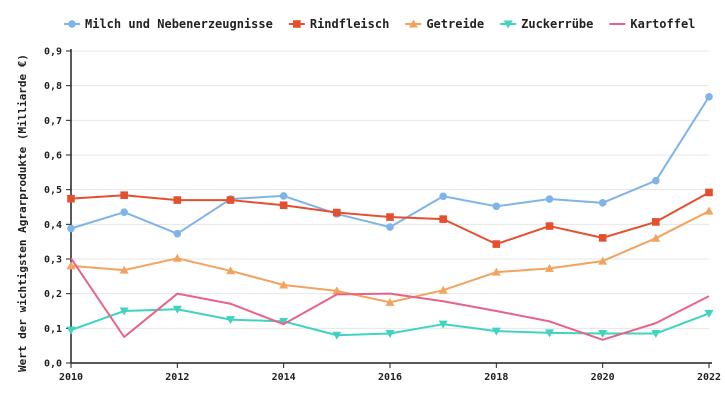 The image size is (725, 400). I want to click on legend-label: Getreide, so click(455, 24).